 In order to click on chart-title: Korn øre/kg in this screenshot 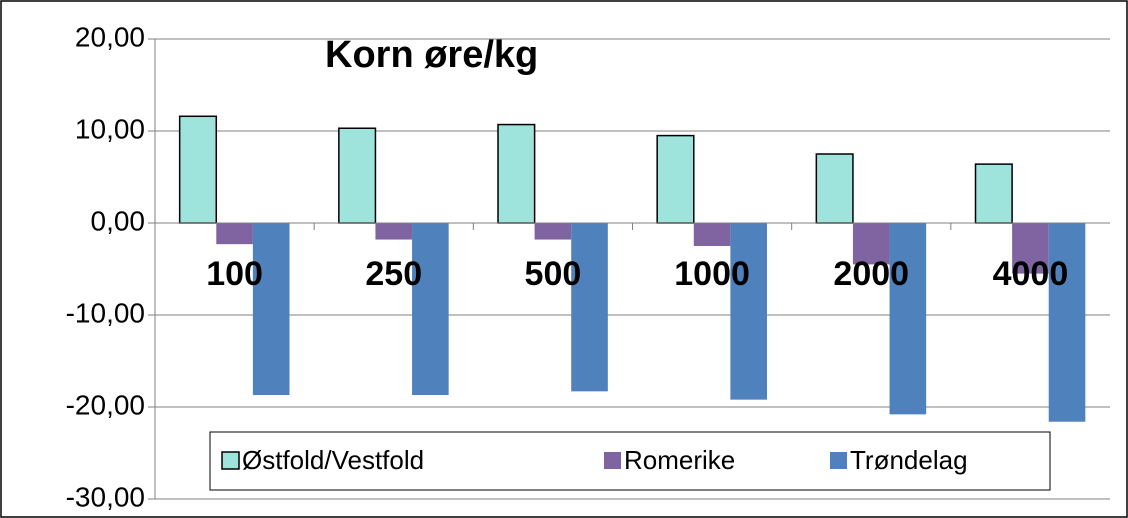, I will do `click(431, 55)`.